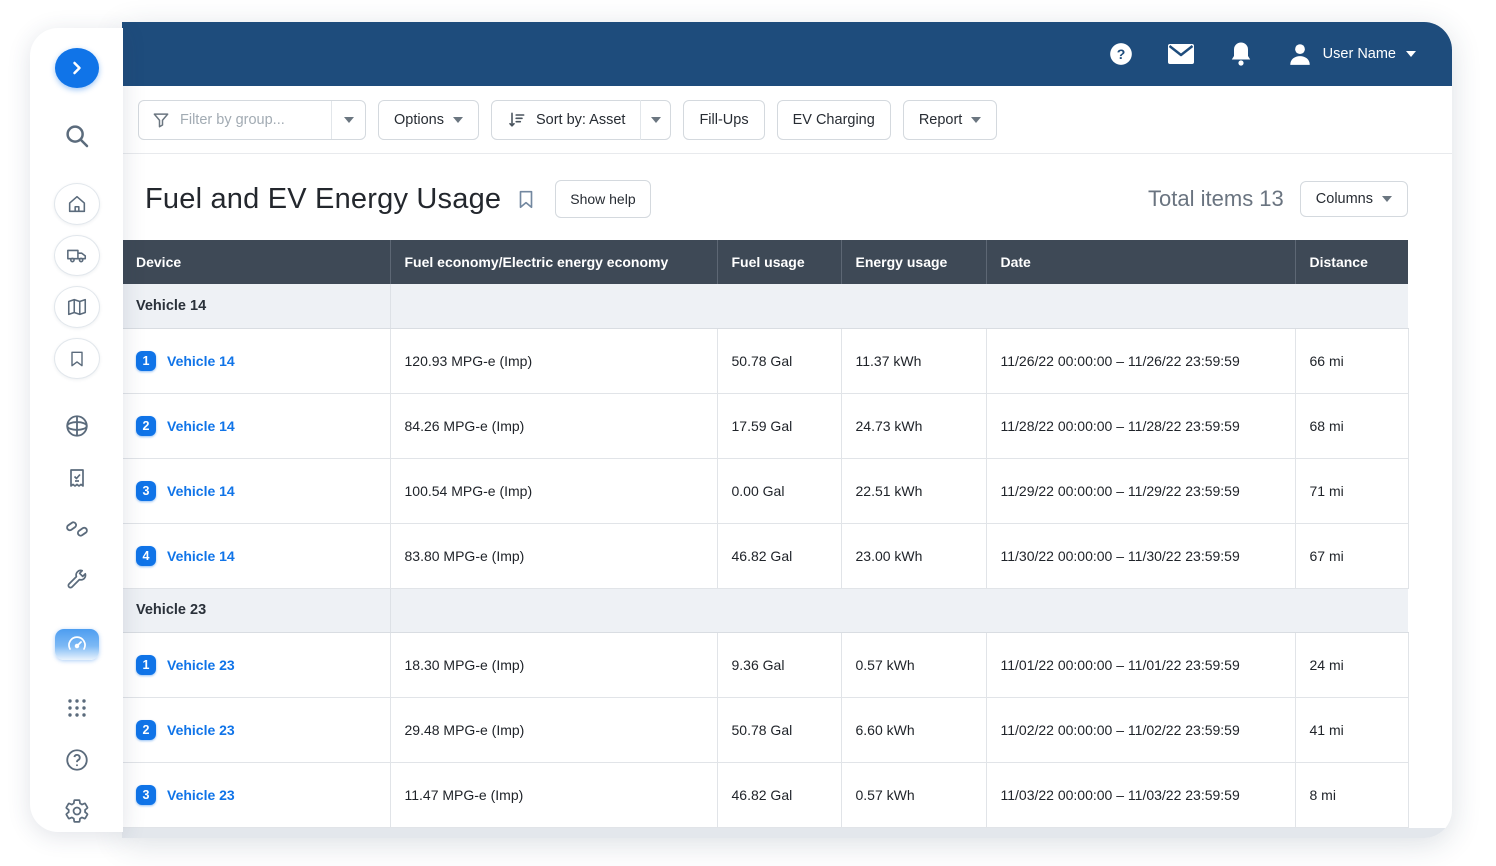 This screenshot has height=866, width=1496. I want to click on sidebar-item-zones, so click(77, 425).